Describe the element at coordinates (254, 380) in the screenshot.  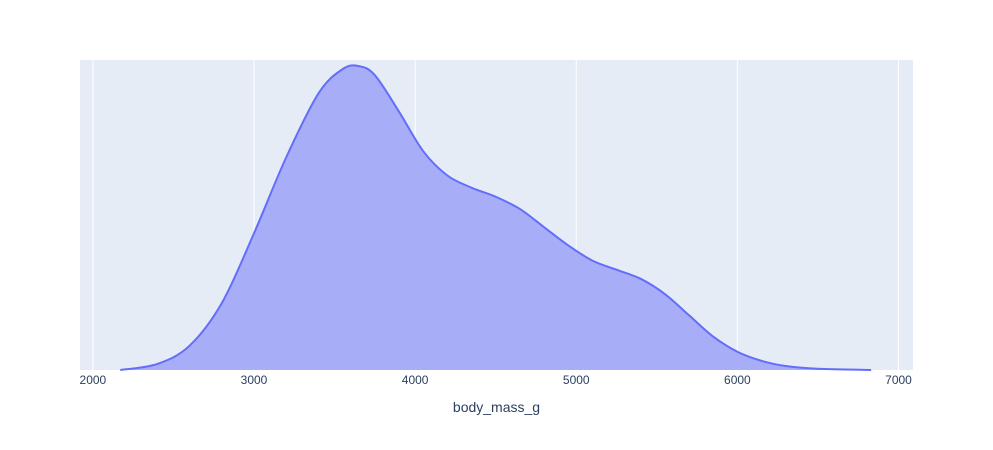
I see `x-tick-label: 3000` at that location.